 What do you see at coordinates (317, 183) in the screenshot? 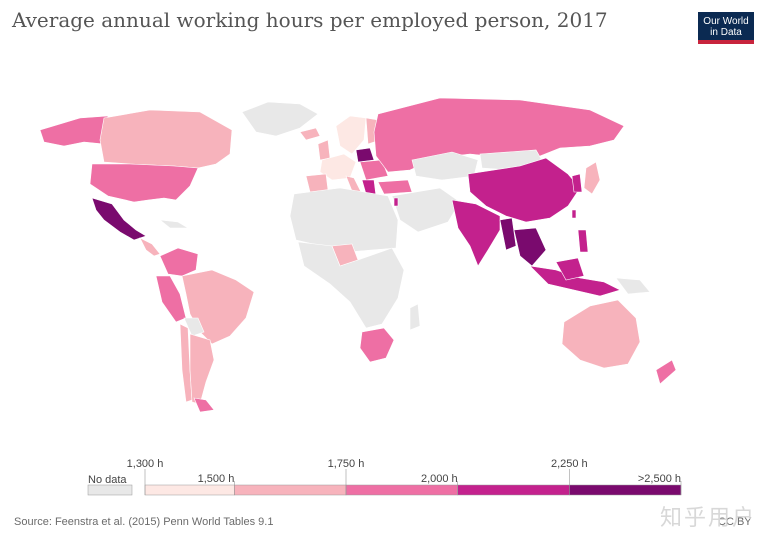
I see `iberia` at bounding box center [317, 183].